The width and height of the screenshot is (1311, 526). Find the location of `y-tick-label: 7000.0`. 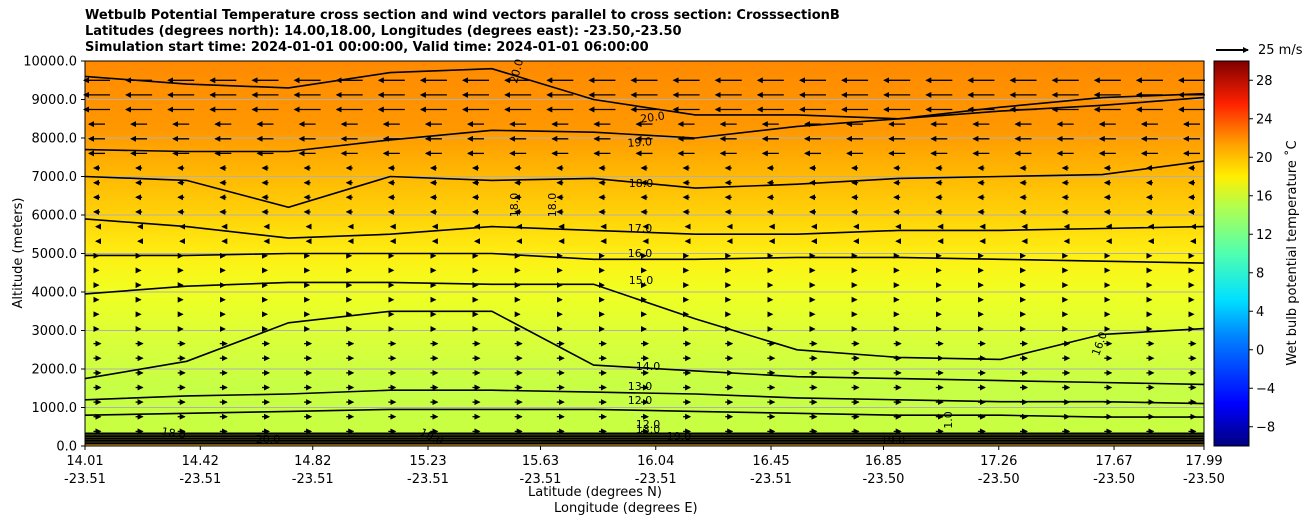

y-tick-label: 7000.0 is located at coordinates (55, 177).